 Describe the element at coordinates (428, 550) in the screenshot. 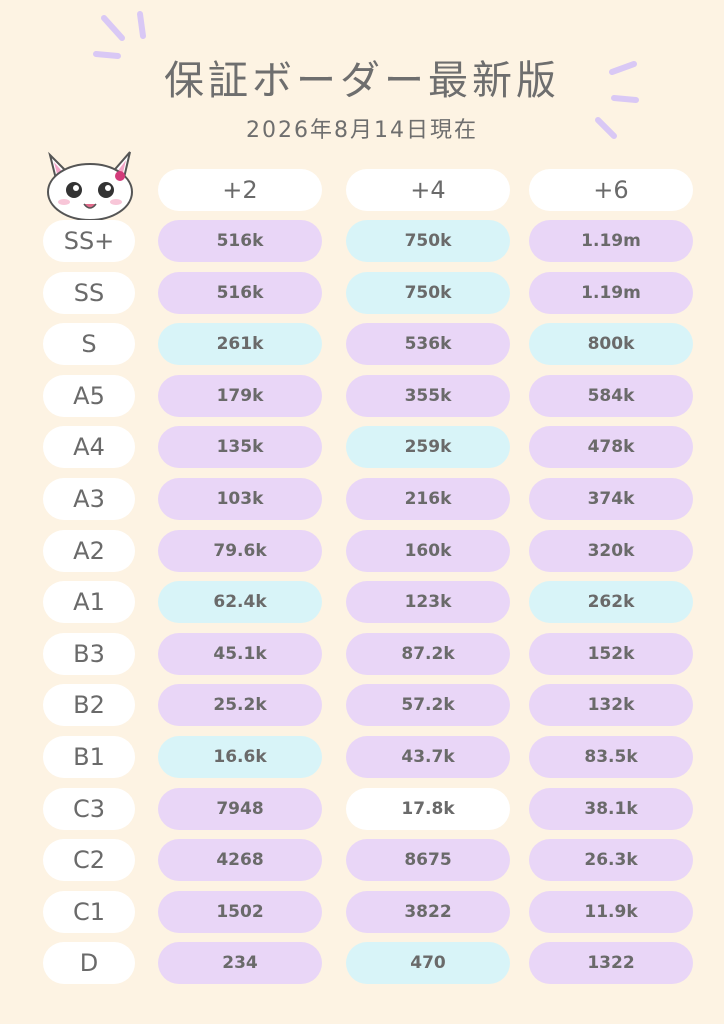

I see `border-value: 160k` at that location.